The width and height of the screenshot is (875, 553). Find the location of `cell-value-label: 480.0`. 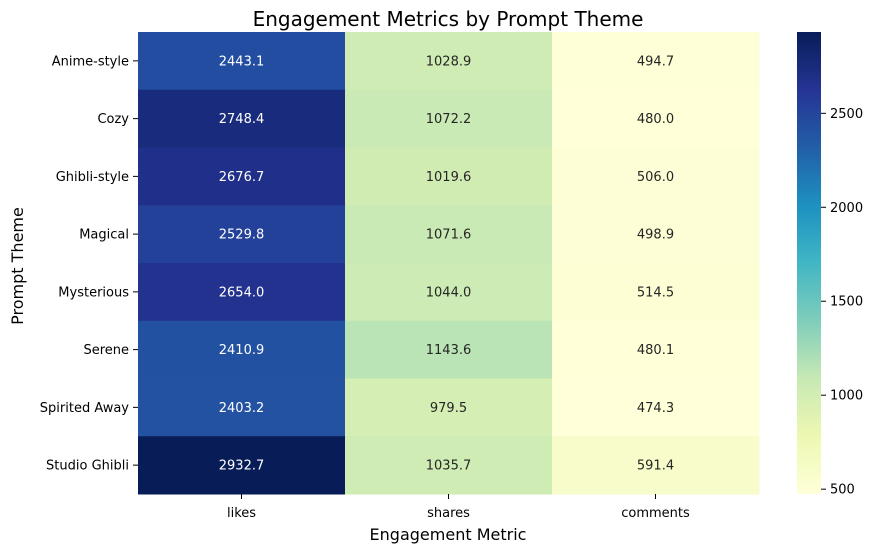

cell-value-label: 480.0 is located at coordinates (655, 119).